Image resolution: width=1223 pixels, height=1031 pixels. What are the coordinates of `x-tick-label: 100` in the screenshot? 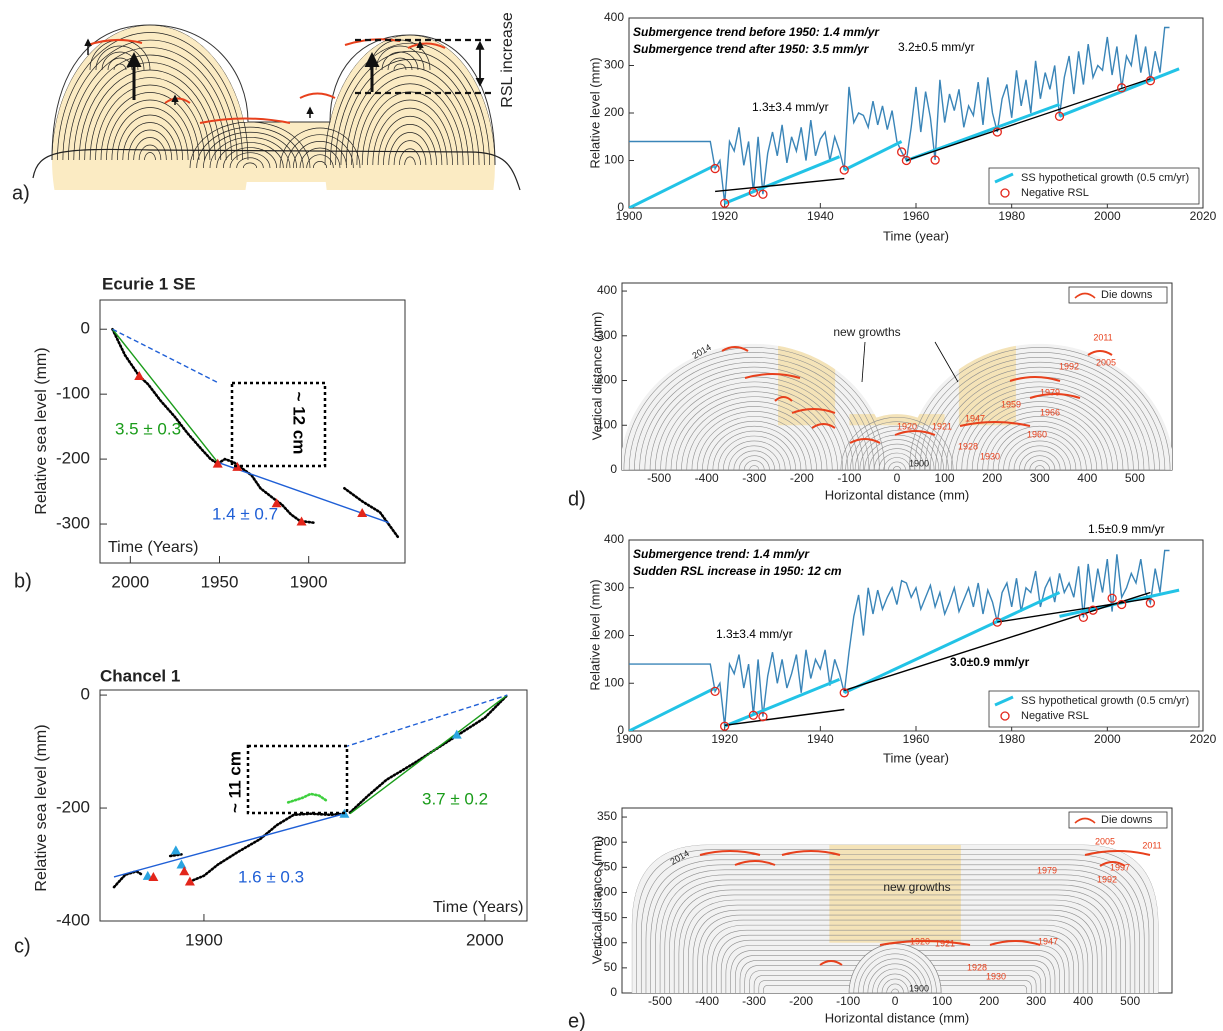 It's located at (945, 478).